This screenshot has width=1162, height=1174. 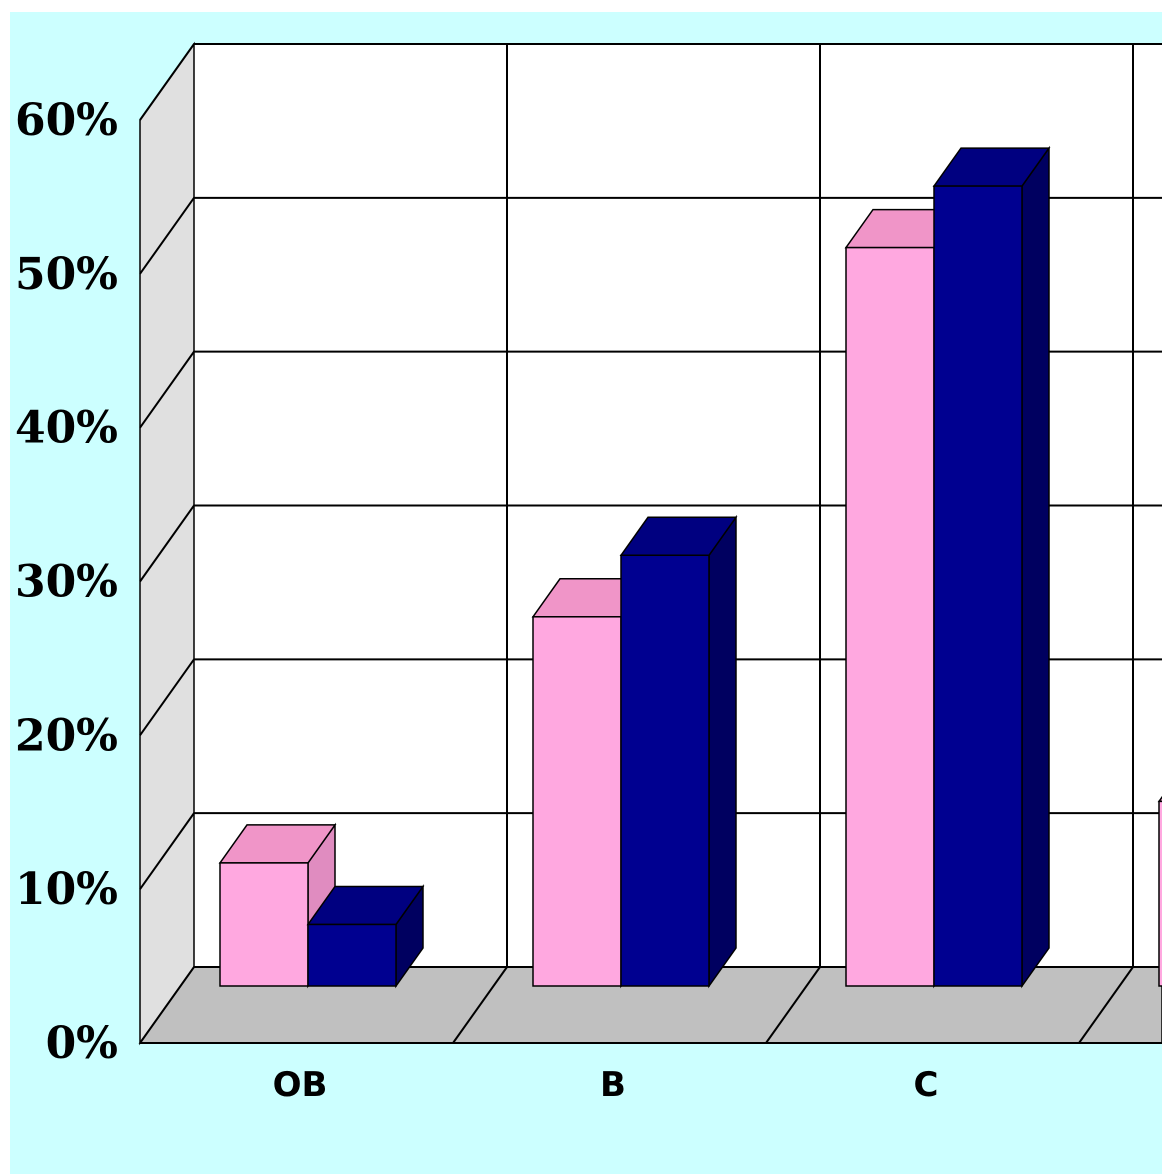 What do you see at coordinates (926, 1085) in the screenshot?
I see `x-tick-label: C` at bounding box center [926, 1085].